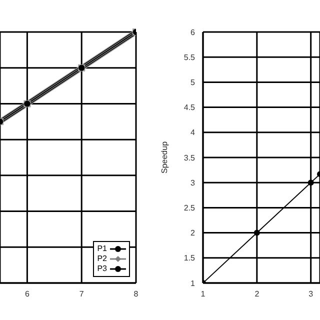  I want to click on x-tick-label: 1, so click(203, 294).